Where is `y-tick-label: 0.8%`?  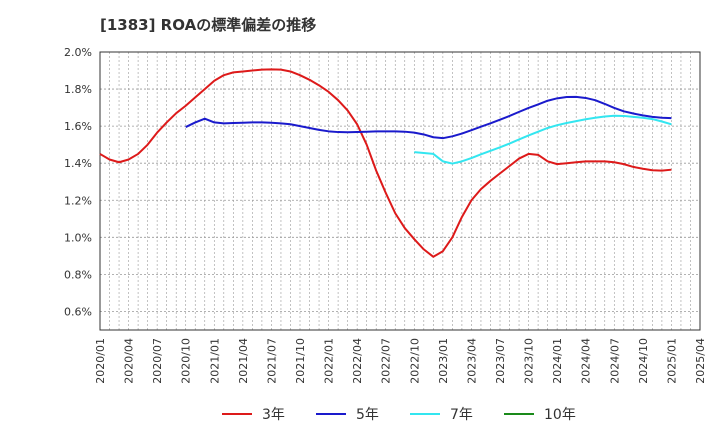 y-tick-label: 0.8% is located at coordinates (78, 274).